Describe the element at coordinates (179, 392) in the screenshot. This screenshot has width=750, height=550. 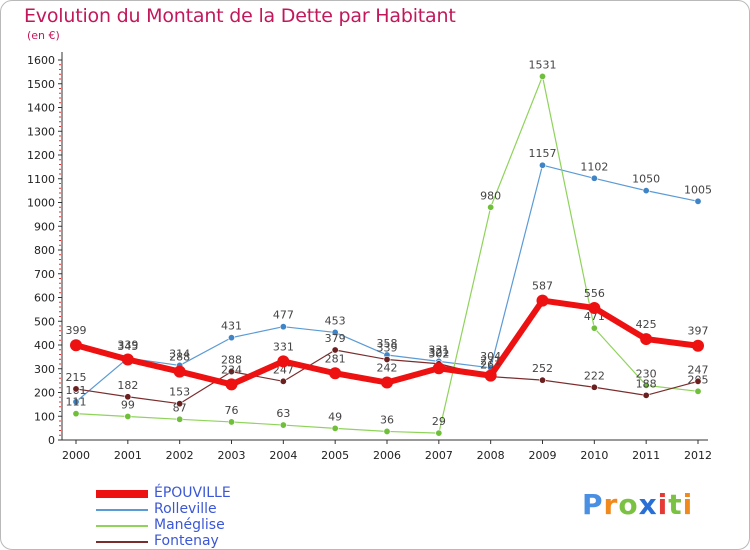
I see `data-label: 153` at that location.